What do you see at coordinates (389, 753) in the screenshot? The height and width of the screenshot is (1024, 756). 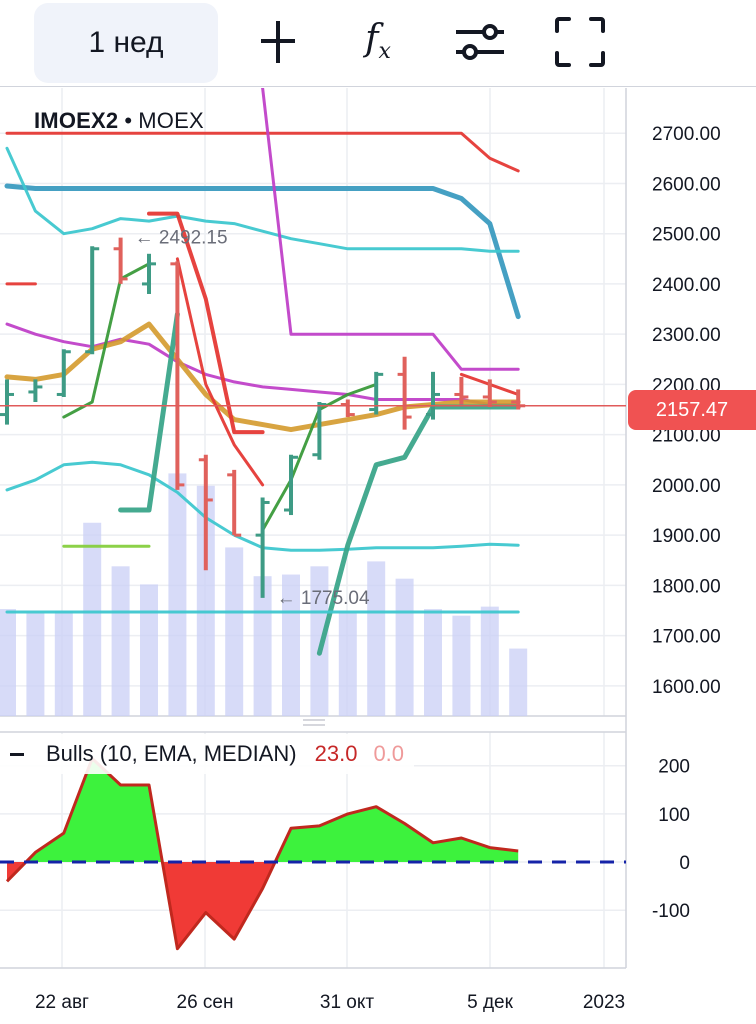 I see `indicator-value-secondary: 0.0` at bounding box center [389, 753].